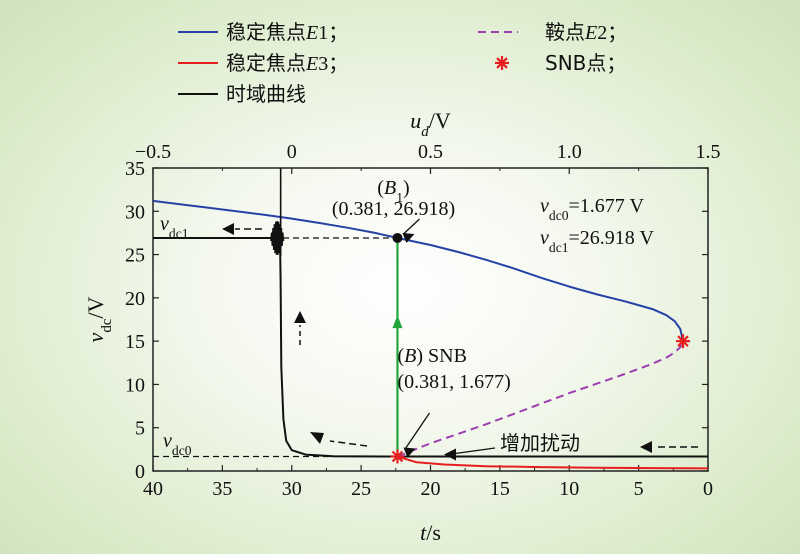  I want to click on x-bottom-tick-label: 20, so click(431, 489).